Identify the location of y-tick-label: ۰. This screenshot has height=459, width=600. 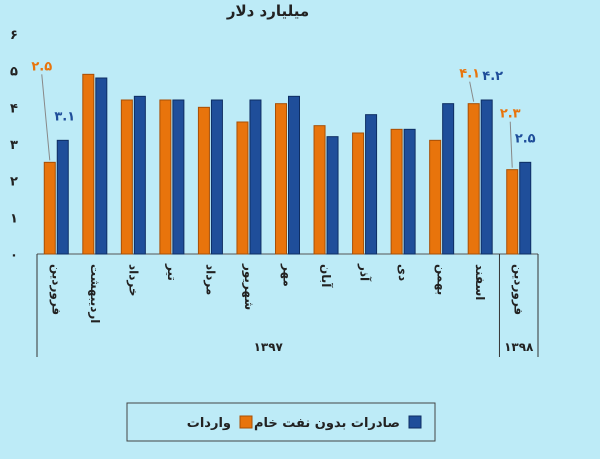
(14, 255).